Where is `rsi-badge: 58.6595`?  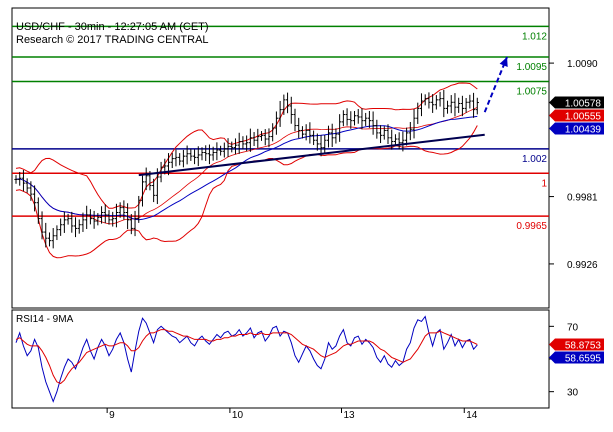
rsi-badge: 58.6595 is located at coordinates (576, 358).